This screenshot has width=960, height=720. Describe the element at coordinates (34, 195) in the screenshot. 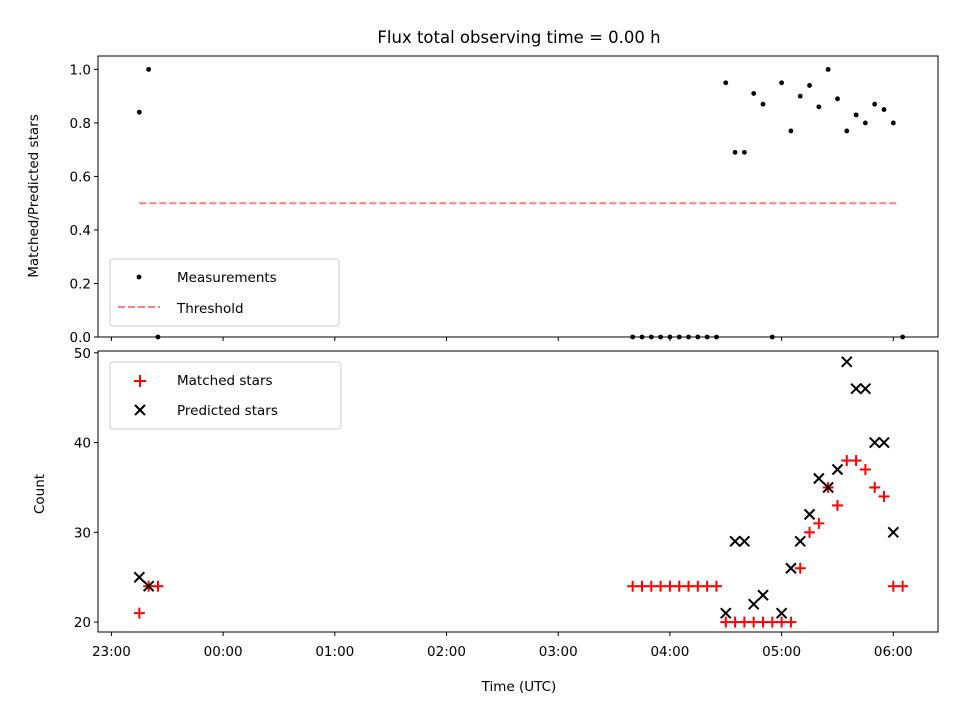

I see `top-y-axis-label: Matched/Predicted stars` at that location.